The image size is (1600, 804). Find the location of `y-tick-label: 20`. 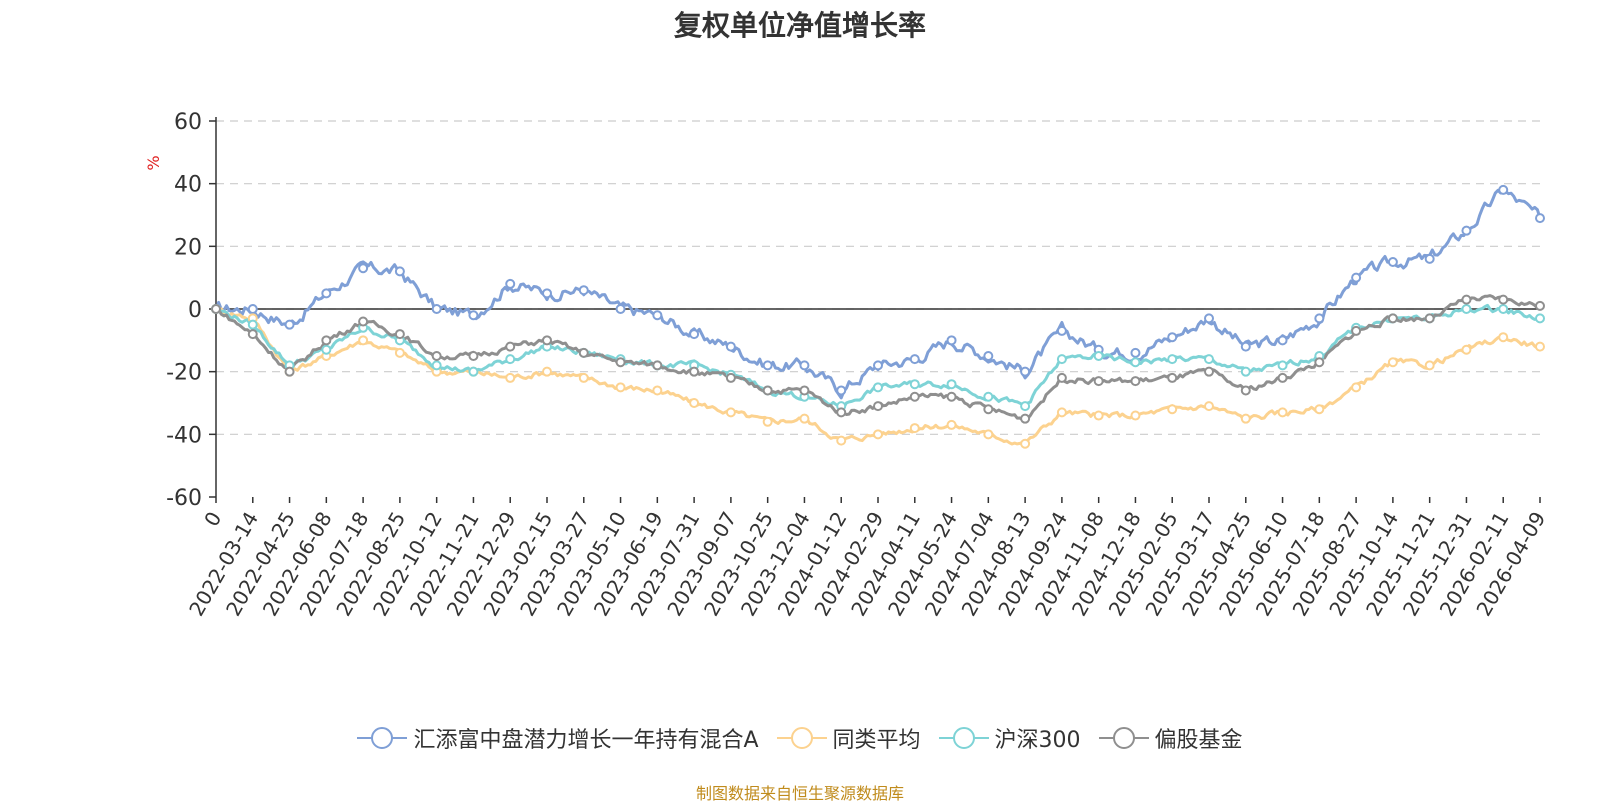

y-tick-label: 20 is located at coordinates (188, 247).